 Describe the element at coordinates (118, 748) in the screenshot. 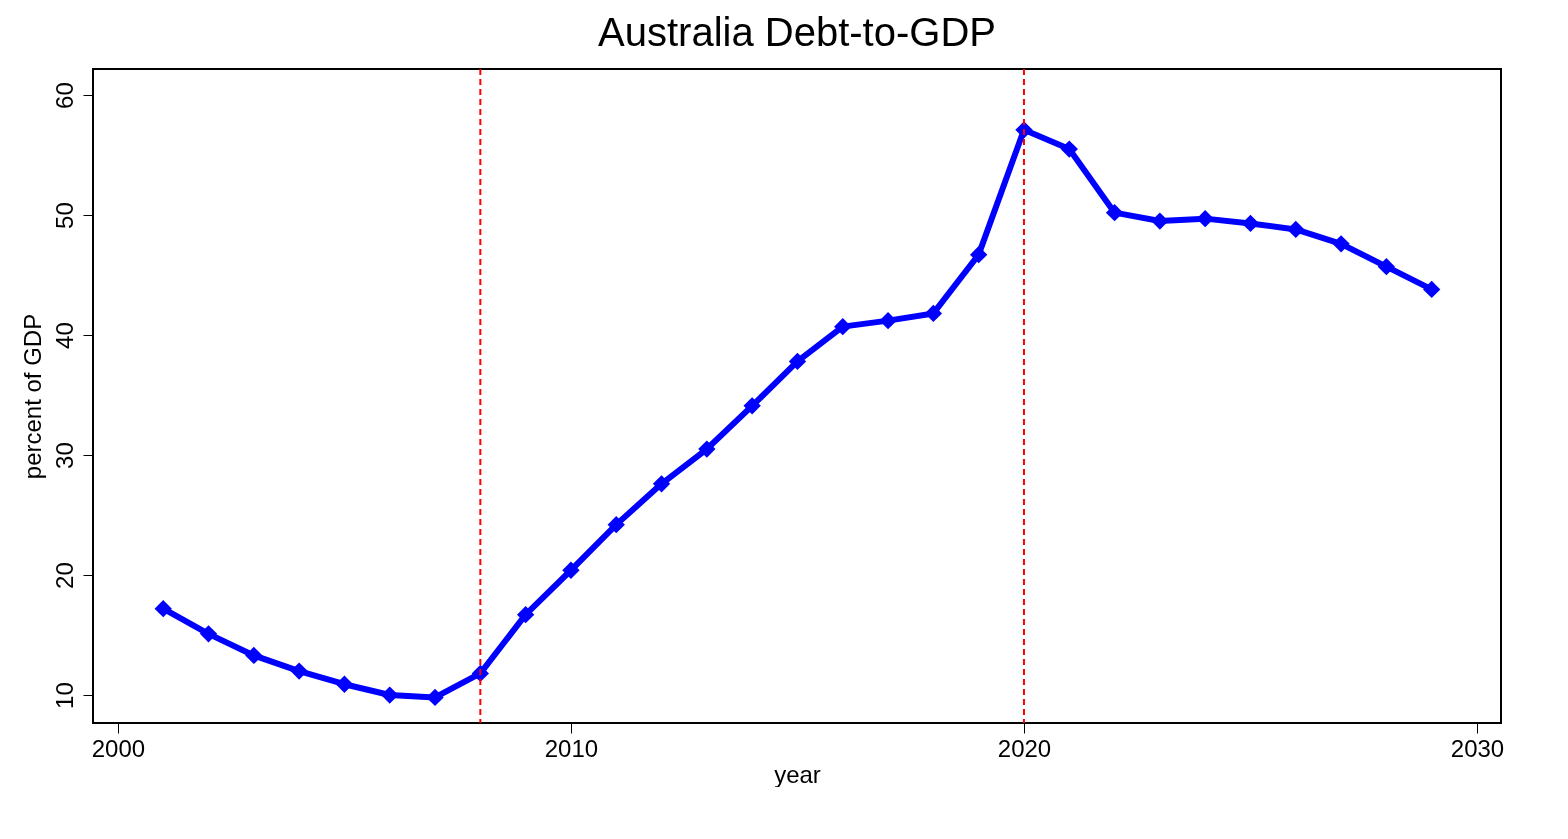

I see `x-tick-label: 2000` at that location.